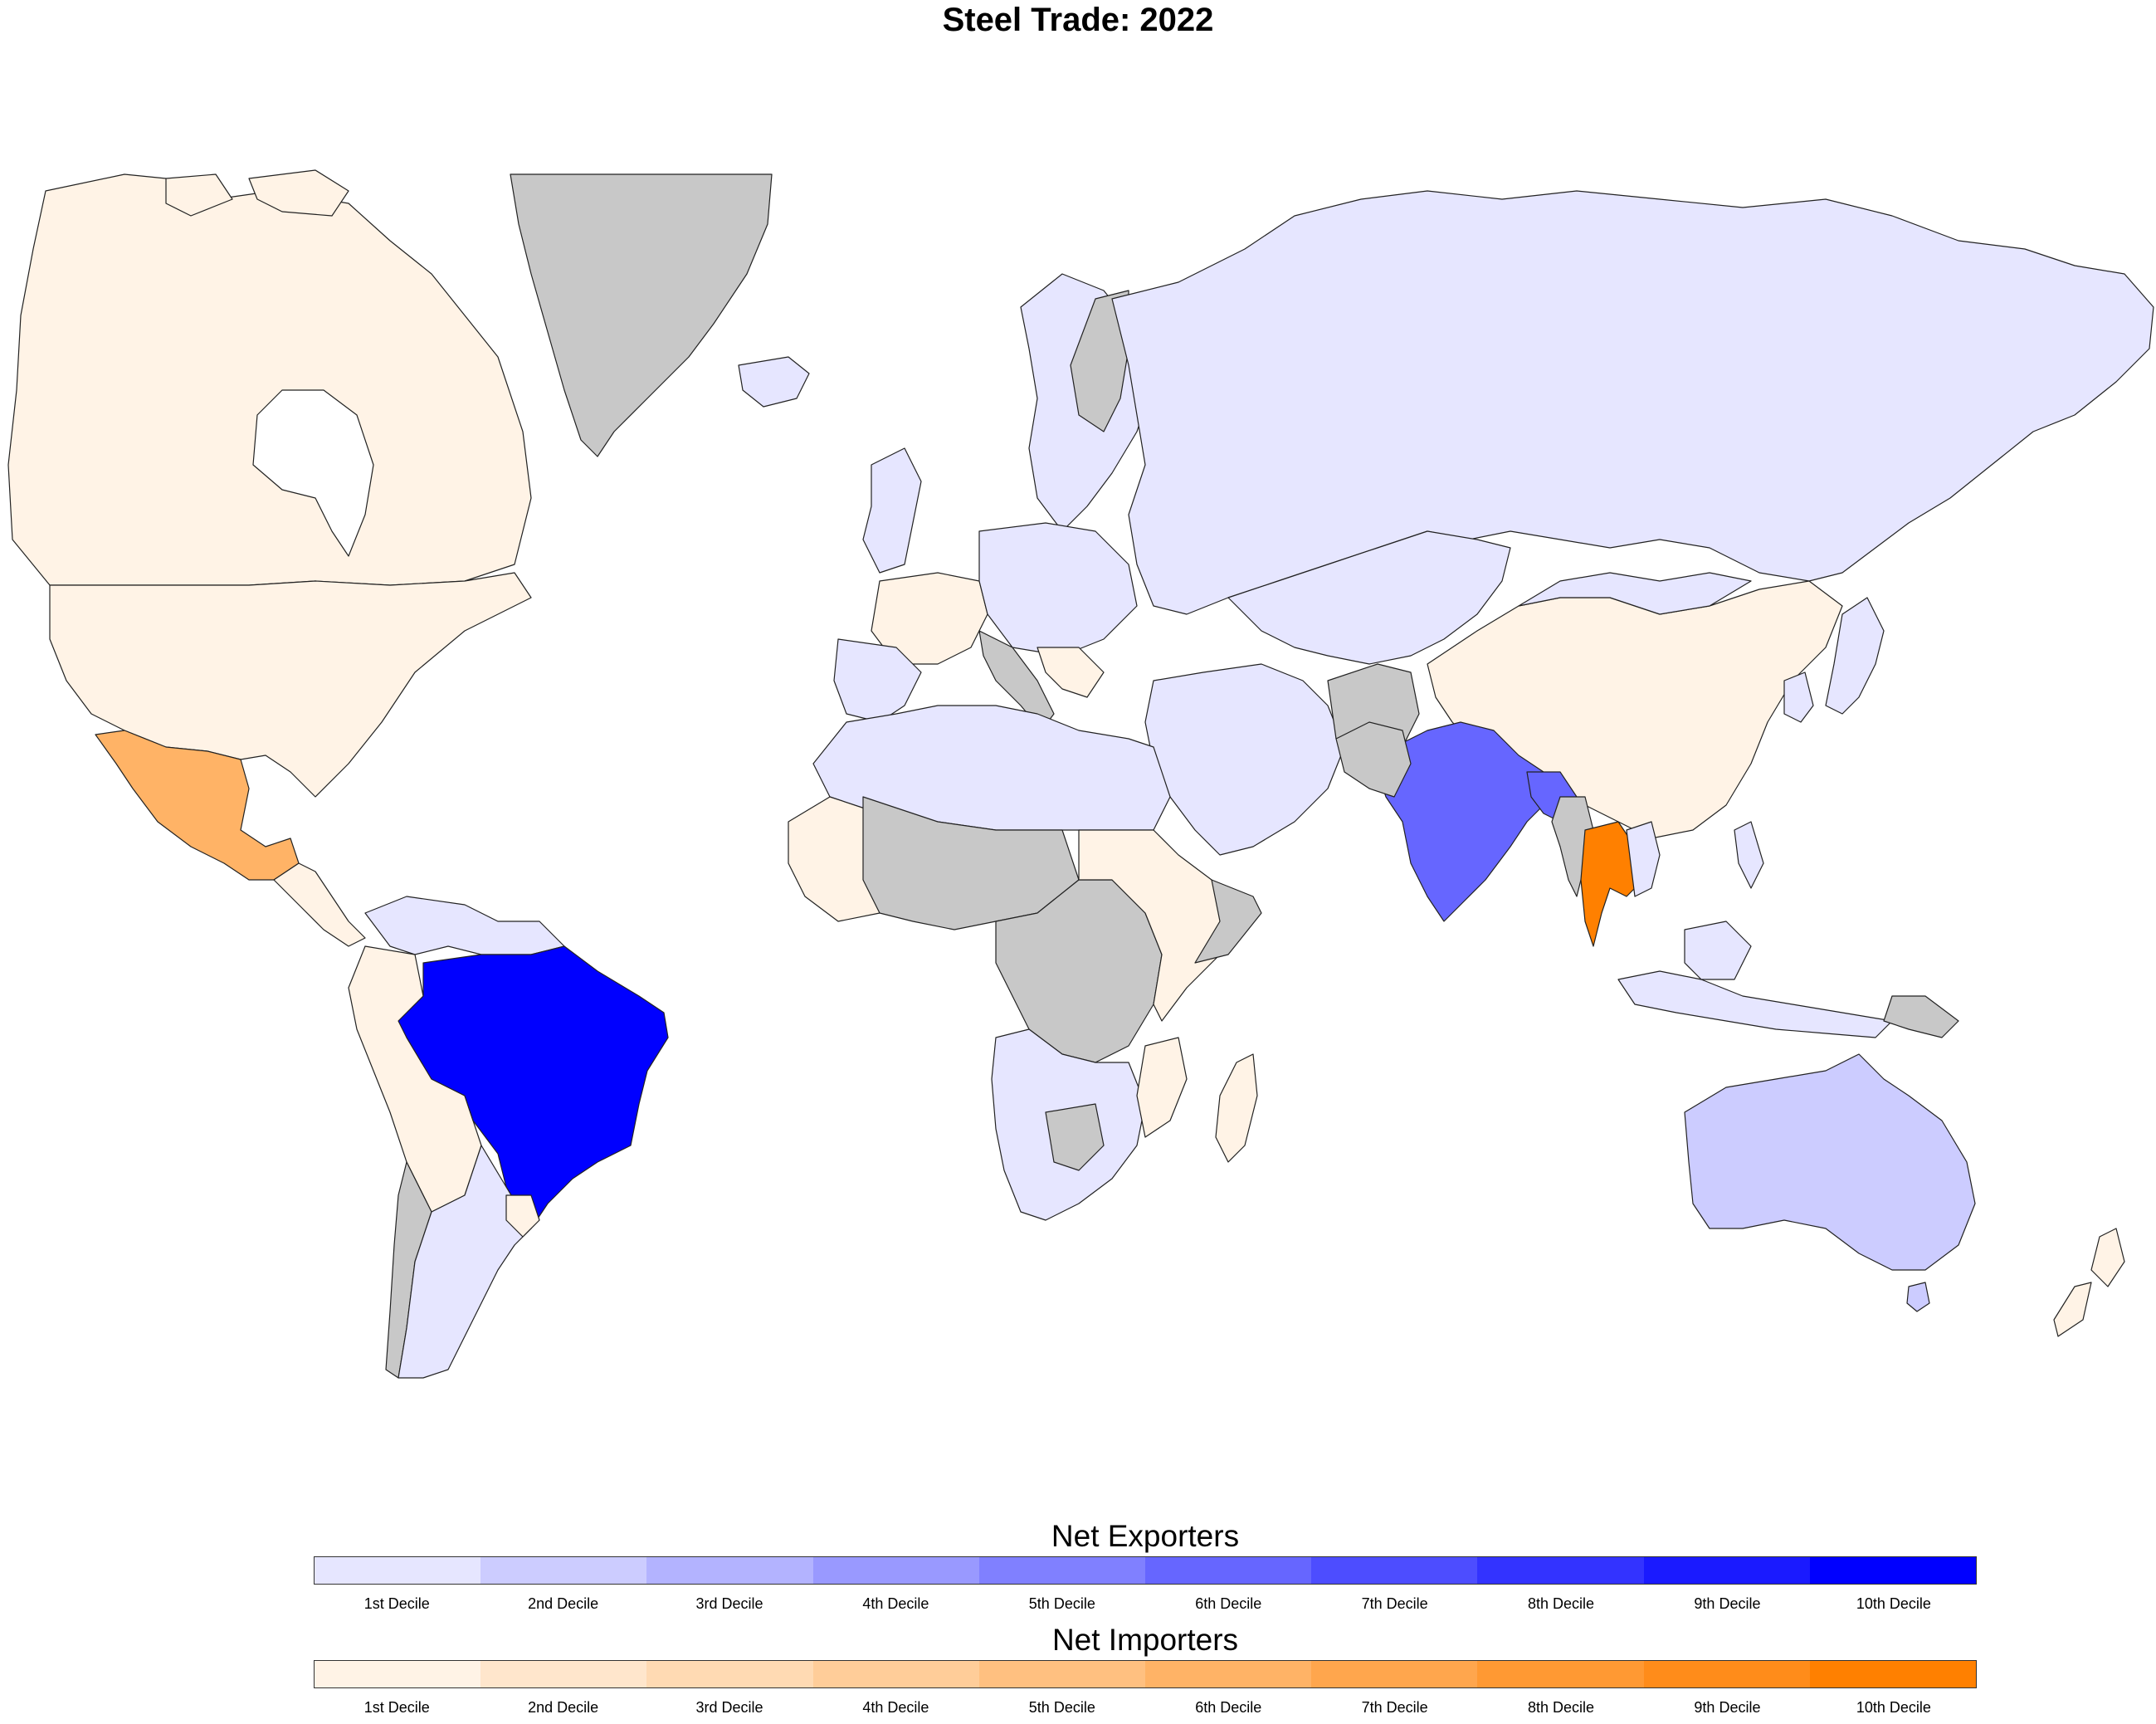  Describe the element at coordinates (1058, 589) in the screenshot. I see `region-central-europe` at that location.